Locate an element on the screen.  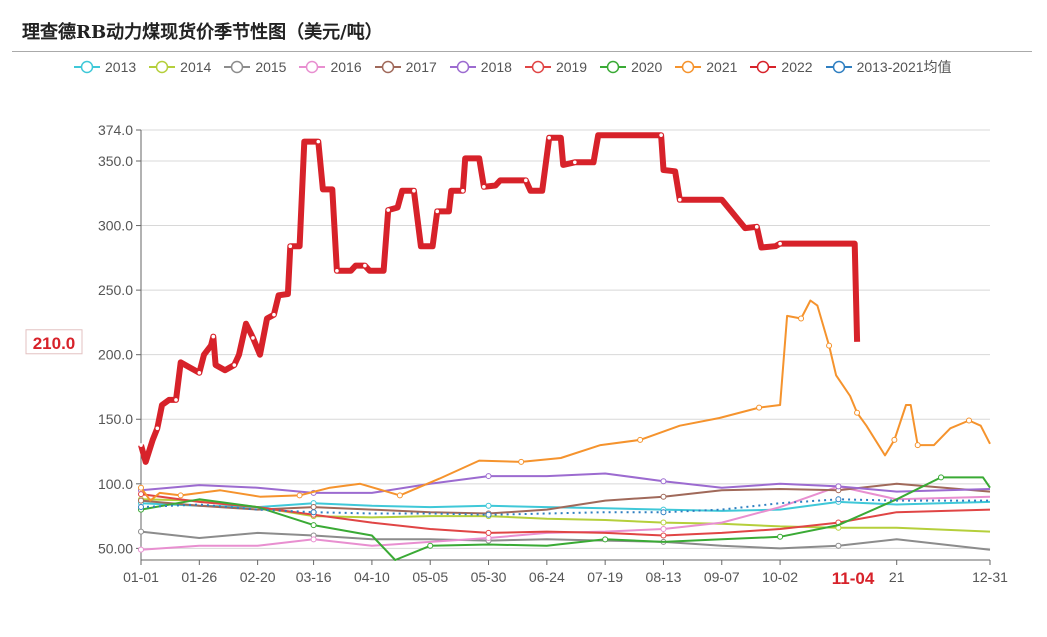
x-pointer-box is located at coordinates (853, 577).